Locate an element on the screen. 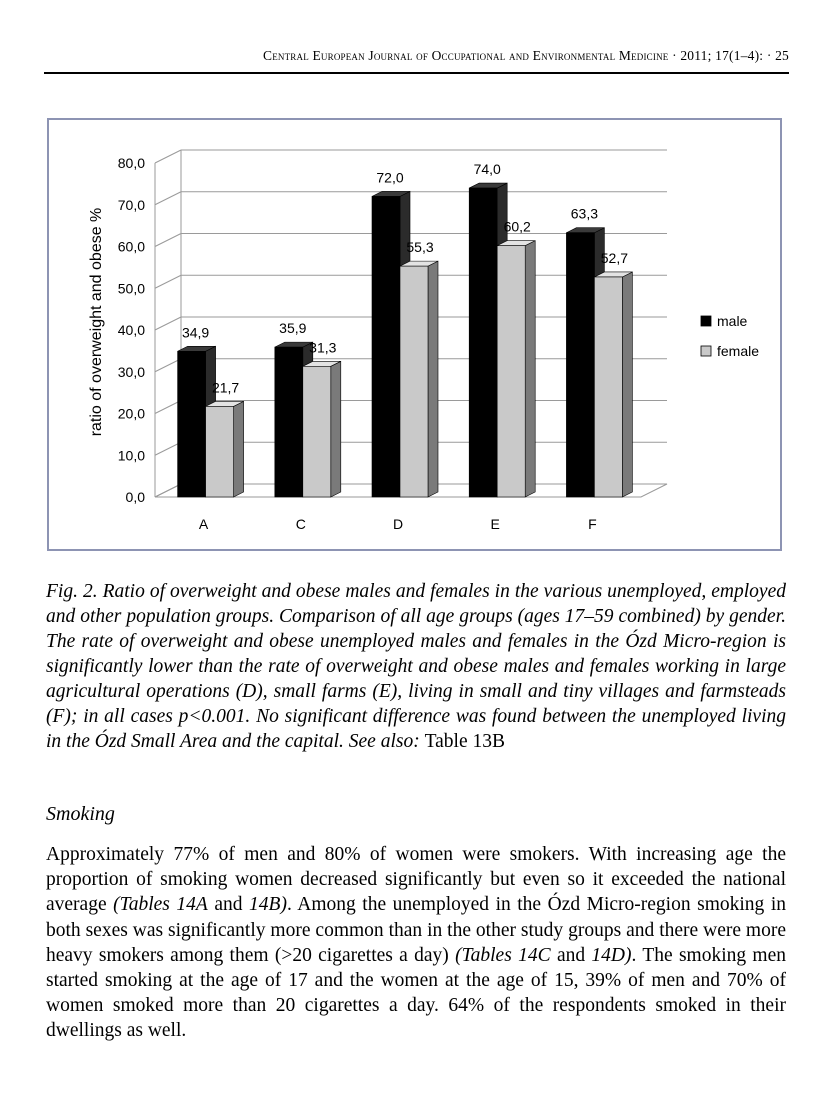  data-label-female: 21,7 is located at coordinates (225, 387).